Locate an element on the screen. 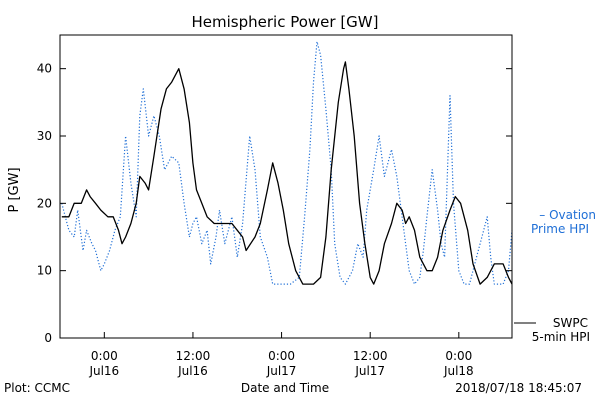 This screenshot has width=600, height=400. legend-swpc-line1: SWPC is located at coordinates (570, 323).